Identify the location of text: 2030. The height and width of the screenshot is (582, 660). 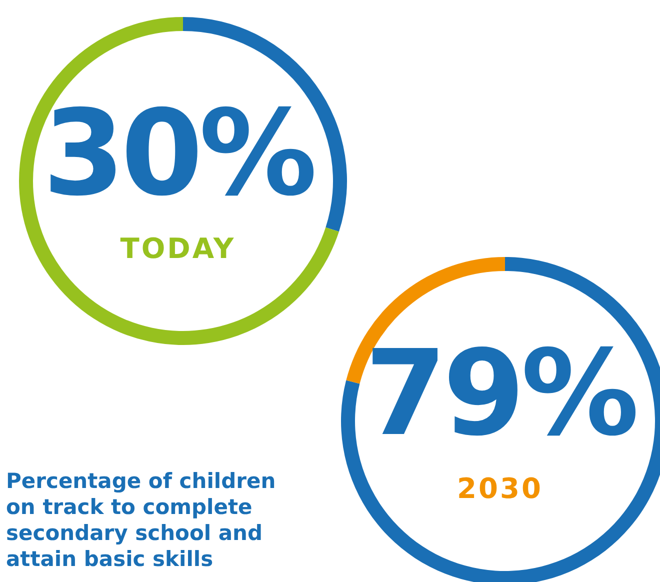
(500, 488).